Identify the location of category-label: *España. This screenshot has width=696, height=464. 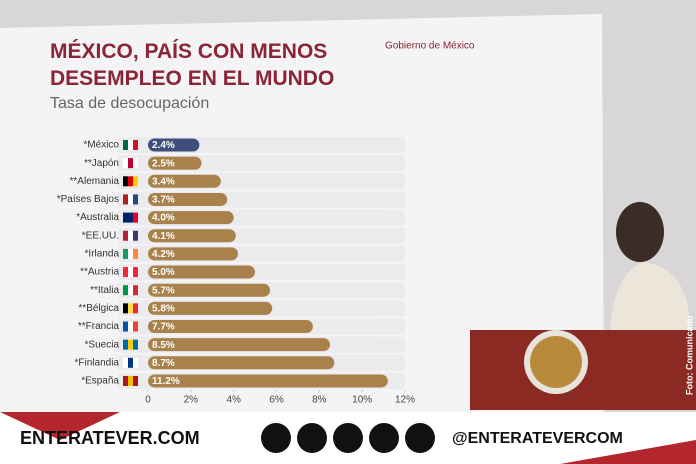
(100, 381).